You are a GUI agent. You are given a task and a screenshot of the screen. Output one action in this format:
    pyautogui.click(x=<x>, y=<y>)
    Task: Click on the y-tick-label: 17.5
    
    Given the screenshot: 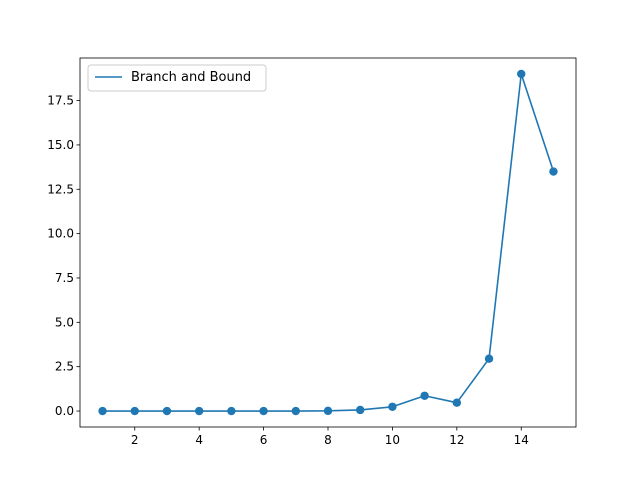 What is the action you would take?
    pyautogui.click(x=60, y=101)
    